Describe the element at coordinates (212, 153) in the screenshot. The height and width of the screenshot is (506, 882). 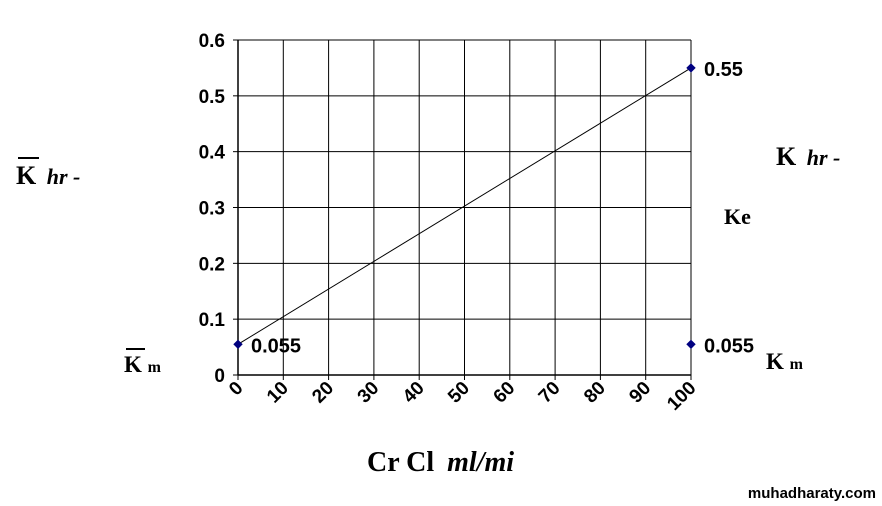
I see `y-tick-label: 0.4` at that location.